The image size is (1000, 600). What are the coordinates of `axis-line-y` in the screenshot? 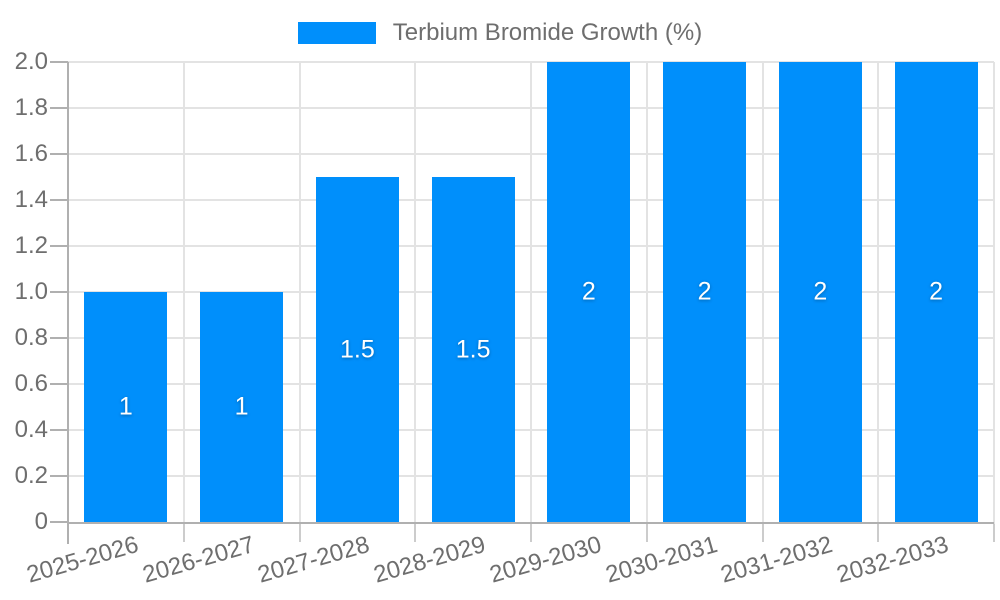 It's located at (68, 303).